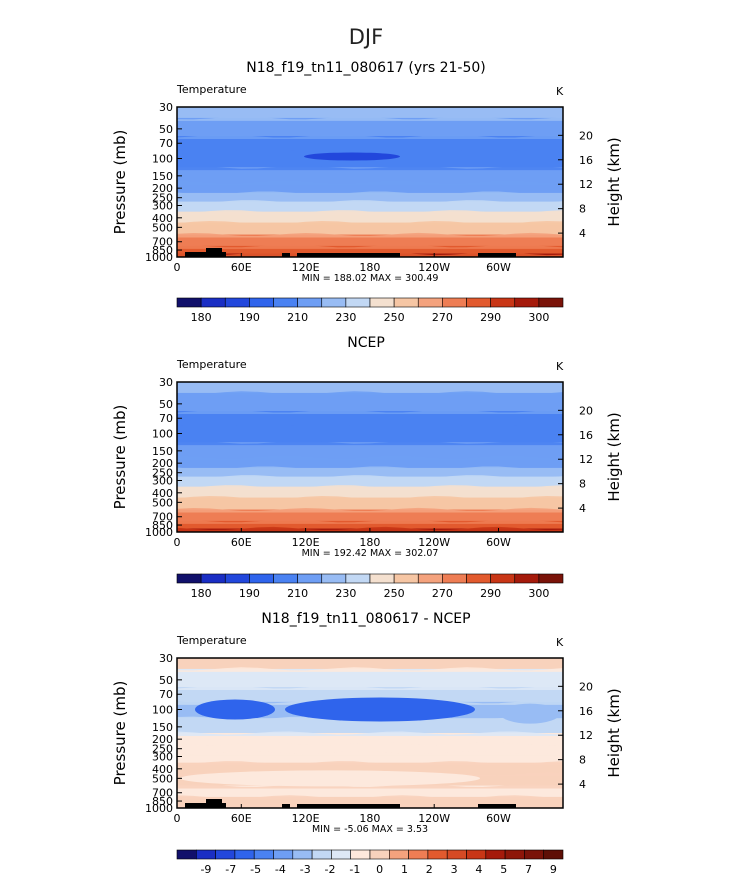 The width and height of the screenshot is (733, 873). What do you see at coordinates (305, 868) in the screenshot?
I see `colorbar-label: -3` at bounding box center [305, 868].